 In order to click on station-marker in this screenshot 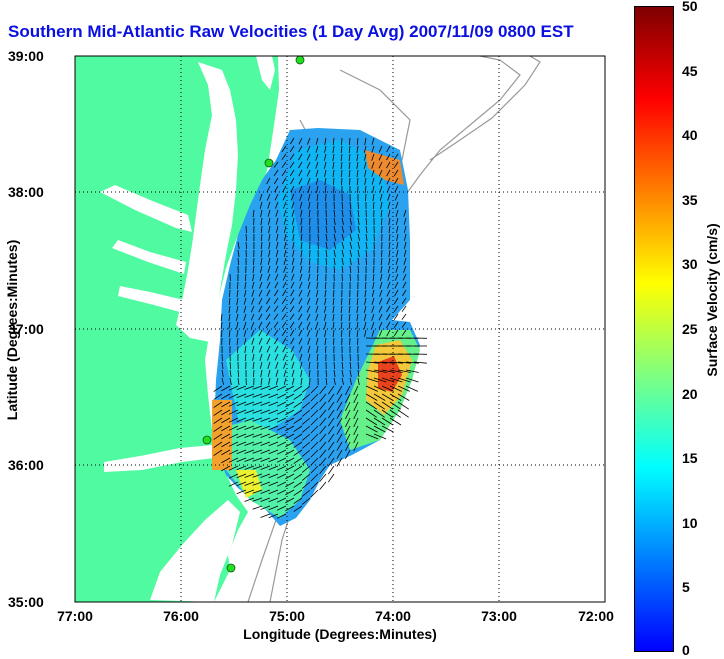, I will do `click(207, 440)`.